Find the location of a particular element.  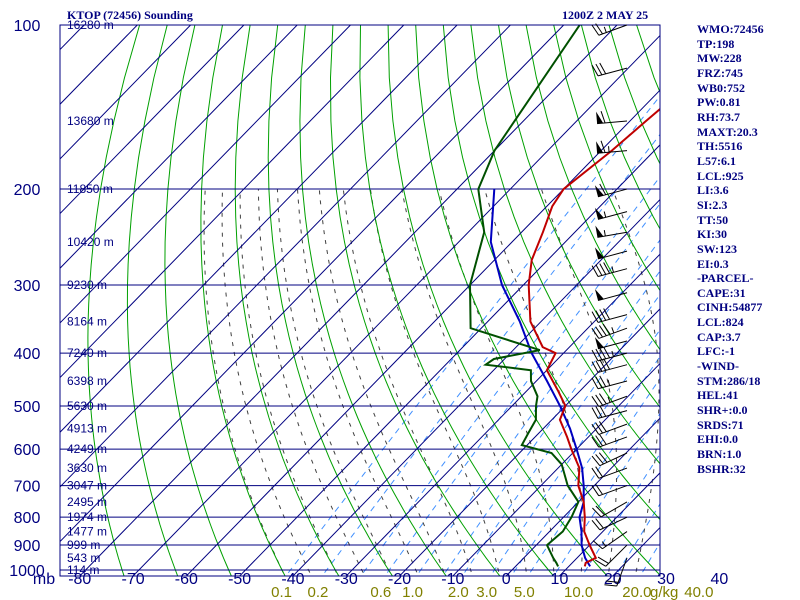

height-label: 8164 m is located at coordinates (87, 322).